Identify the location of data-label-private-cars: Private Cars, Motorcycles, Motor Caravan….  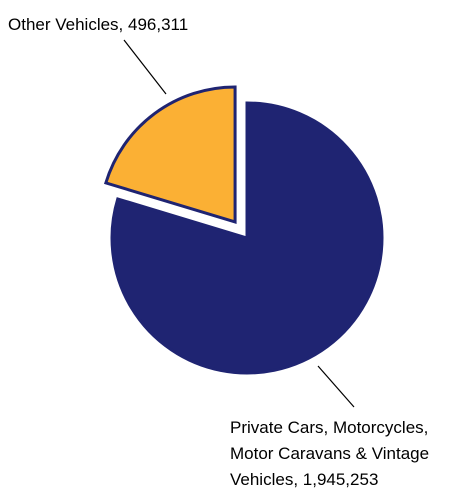
(332, 453).